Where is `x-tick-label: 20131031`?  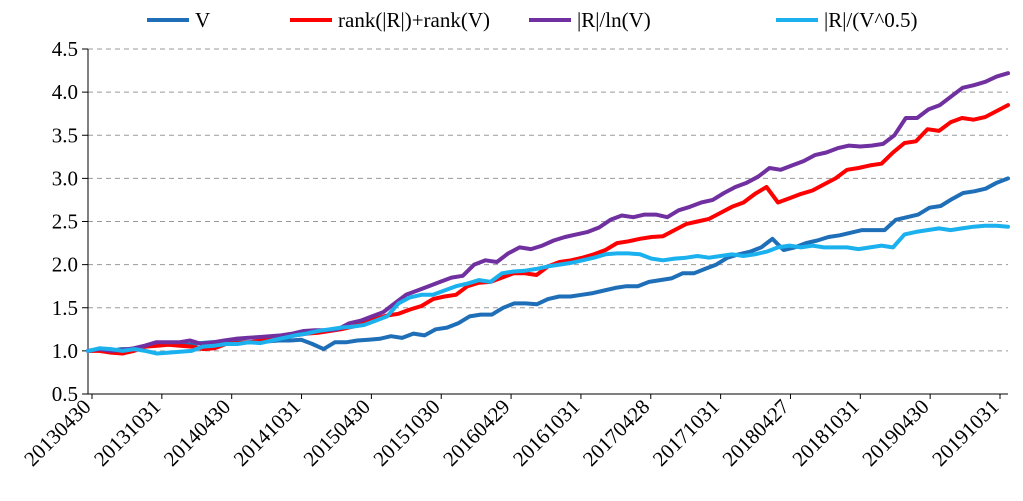 x-tick-label: 20131031 is located at coordinates (127, 433).